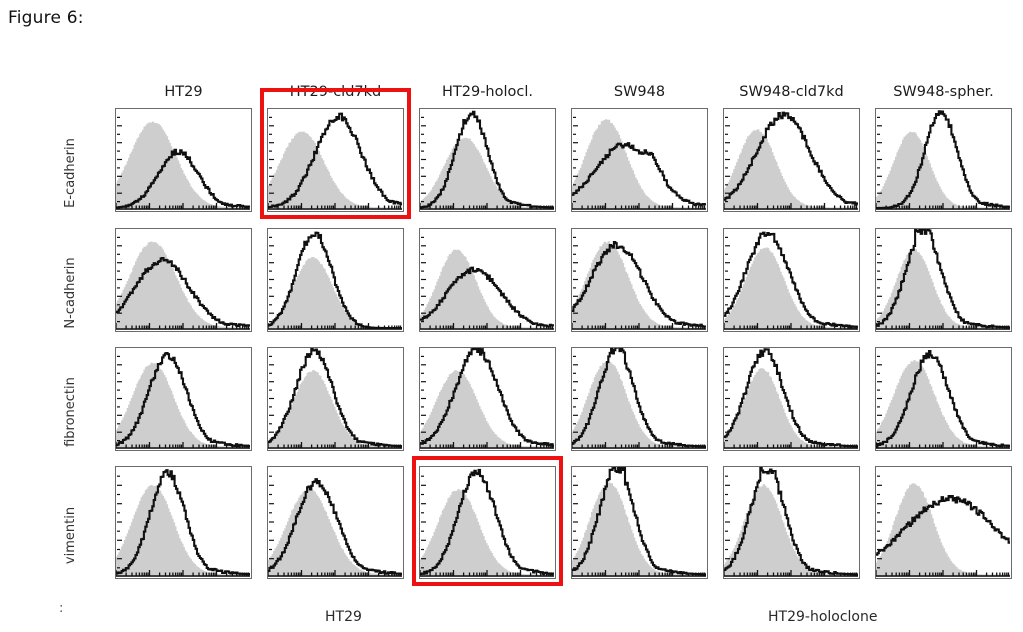 The height and width of the screenshot is (632, 1023). What do you see at coordinates (943, 92) in the screenshot?
I see `column-header-sw948-spher: SW948-spher.` at bounding box center [943, 92].